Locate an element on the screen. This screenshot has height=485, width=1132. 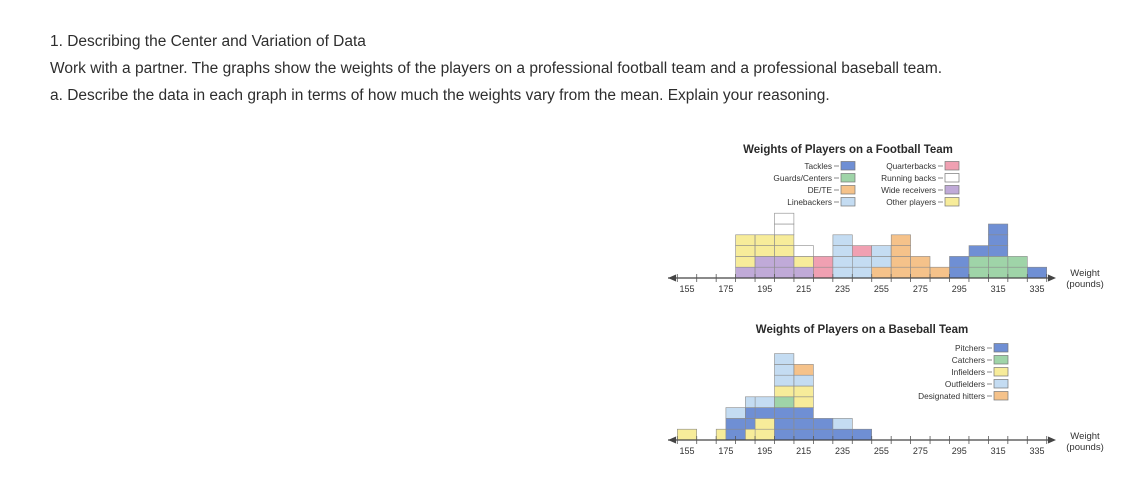
football-mark-205-2-wide-receivers is located at coordinates (784, 262).